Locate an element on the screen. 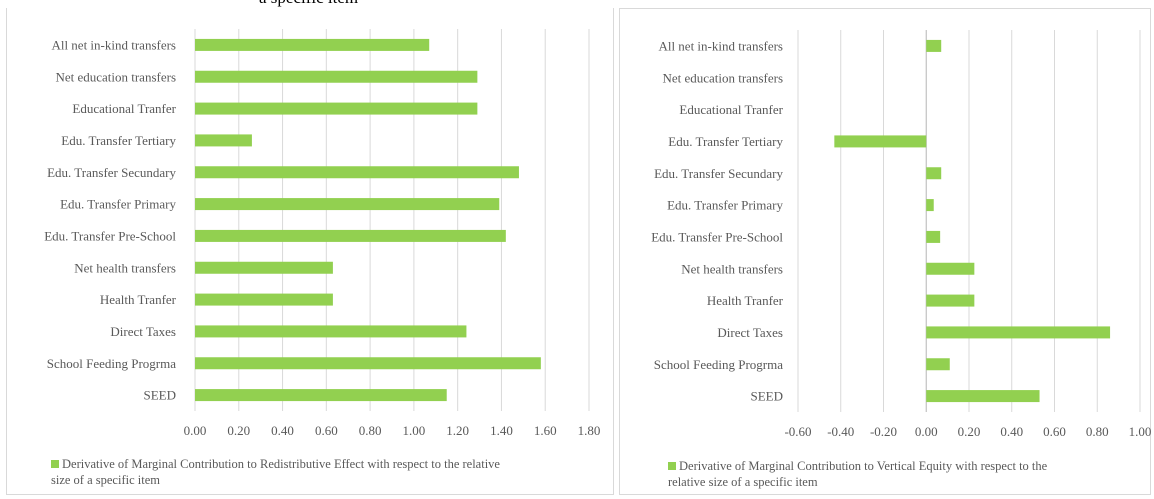  x-tick-label: -0.60 is located at coordinates (797, 431).